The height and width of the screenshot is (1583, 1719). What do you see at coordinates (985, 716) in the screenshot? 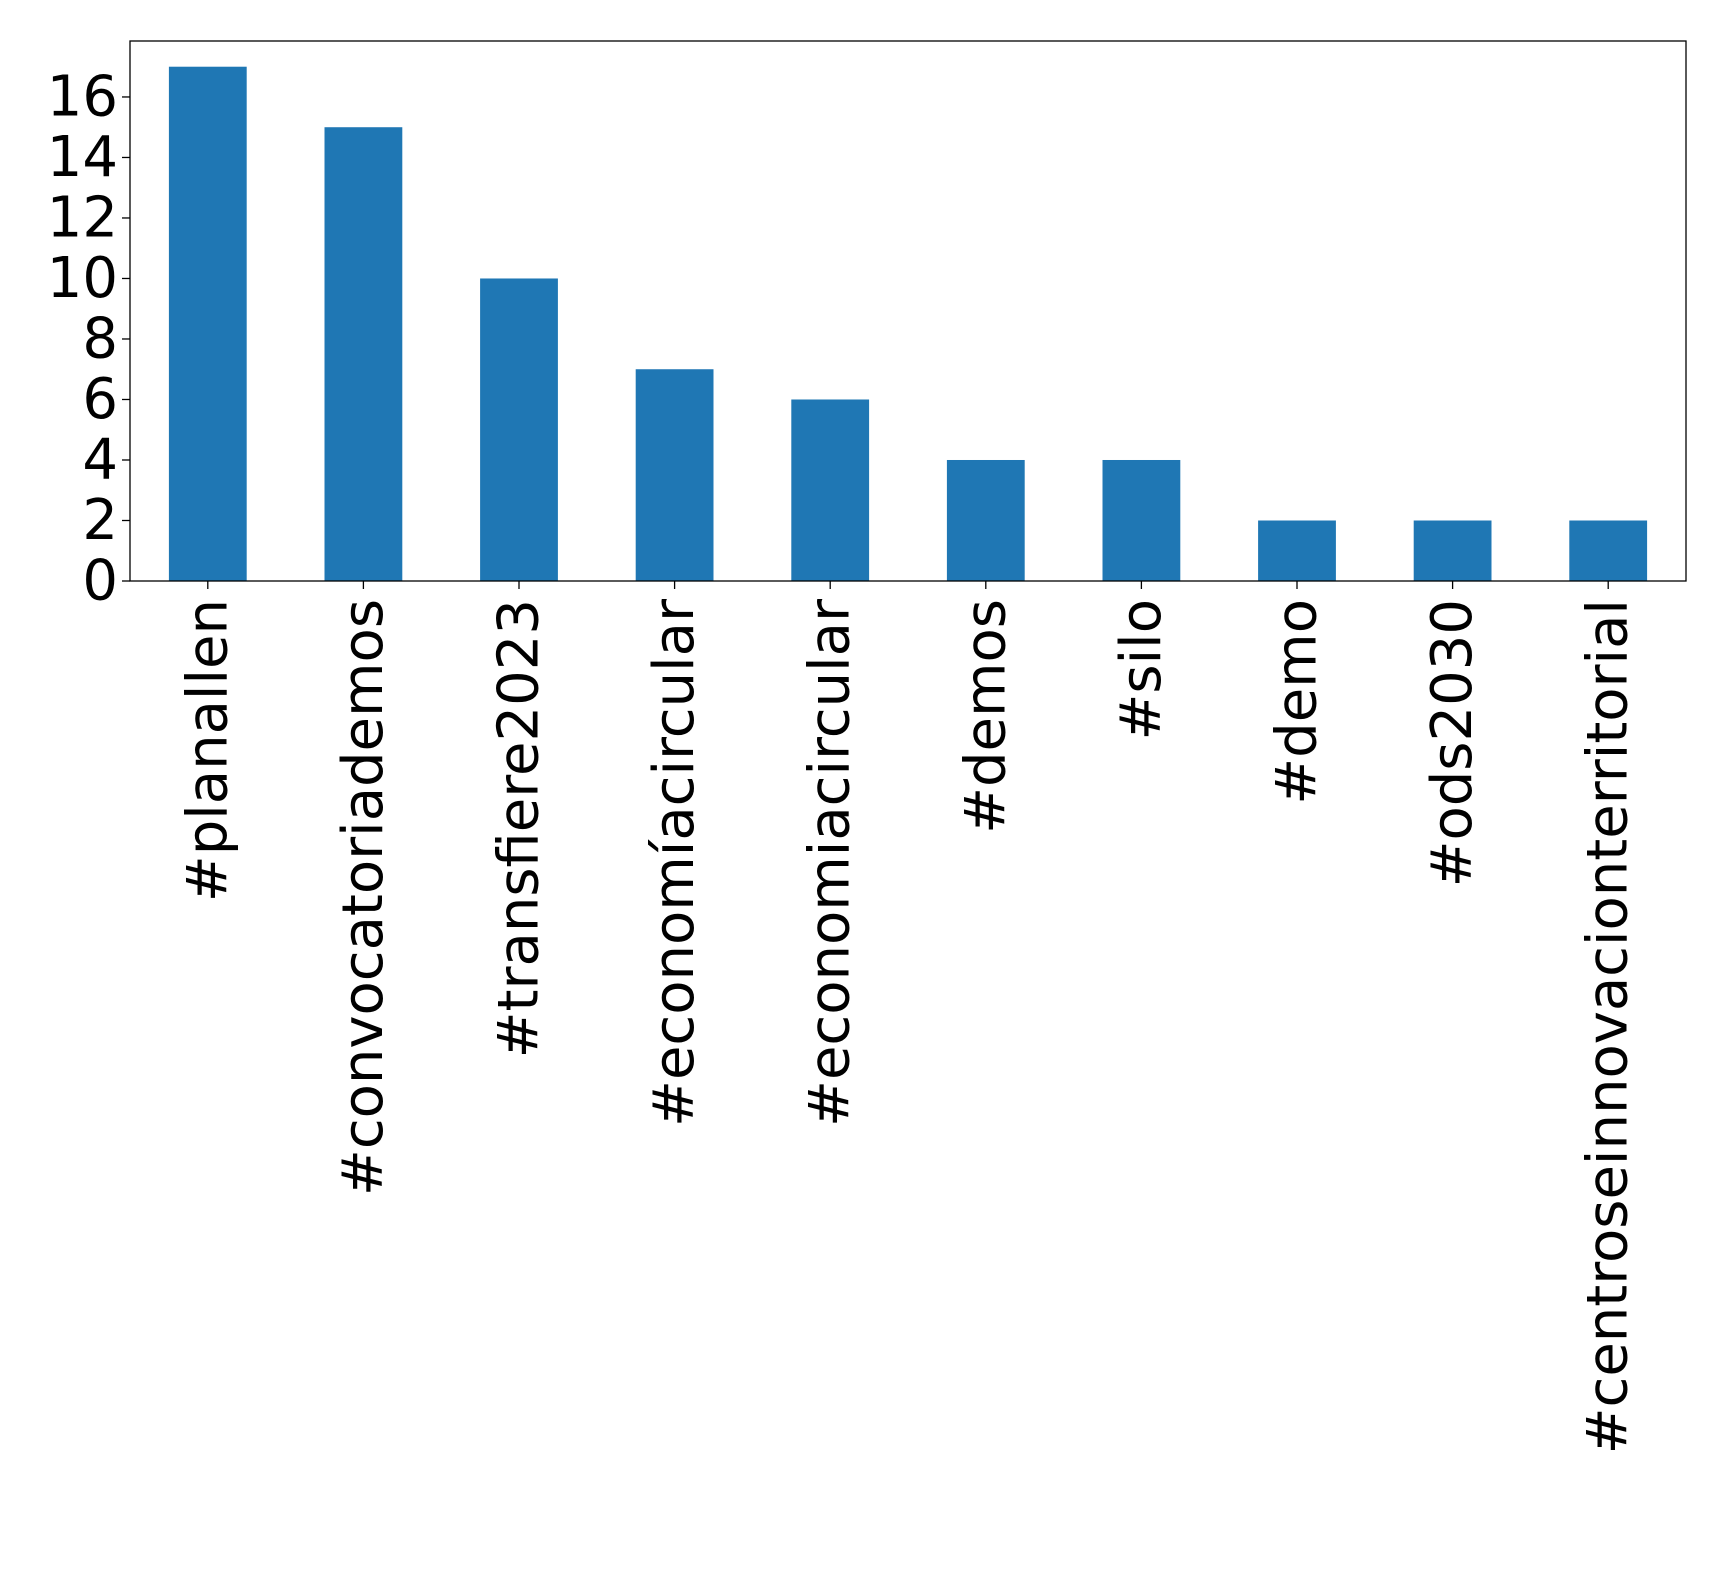
I see `x-tick-label: #demos` at bounding box center [985, 716].